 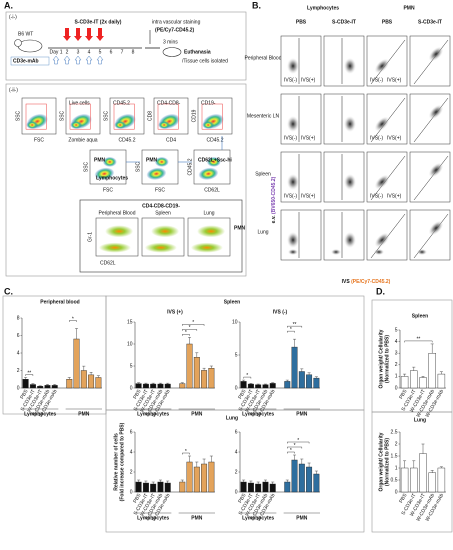 I want to click on plot-frame, so click(x=430, y=61).